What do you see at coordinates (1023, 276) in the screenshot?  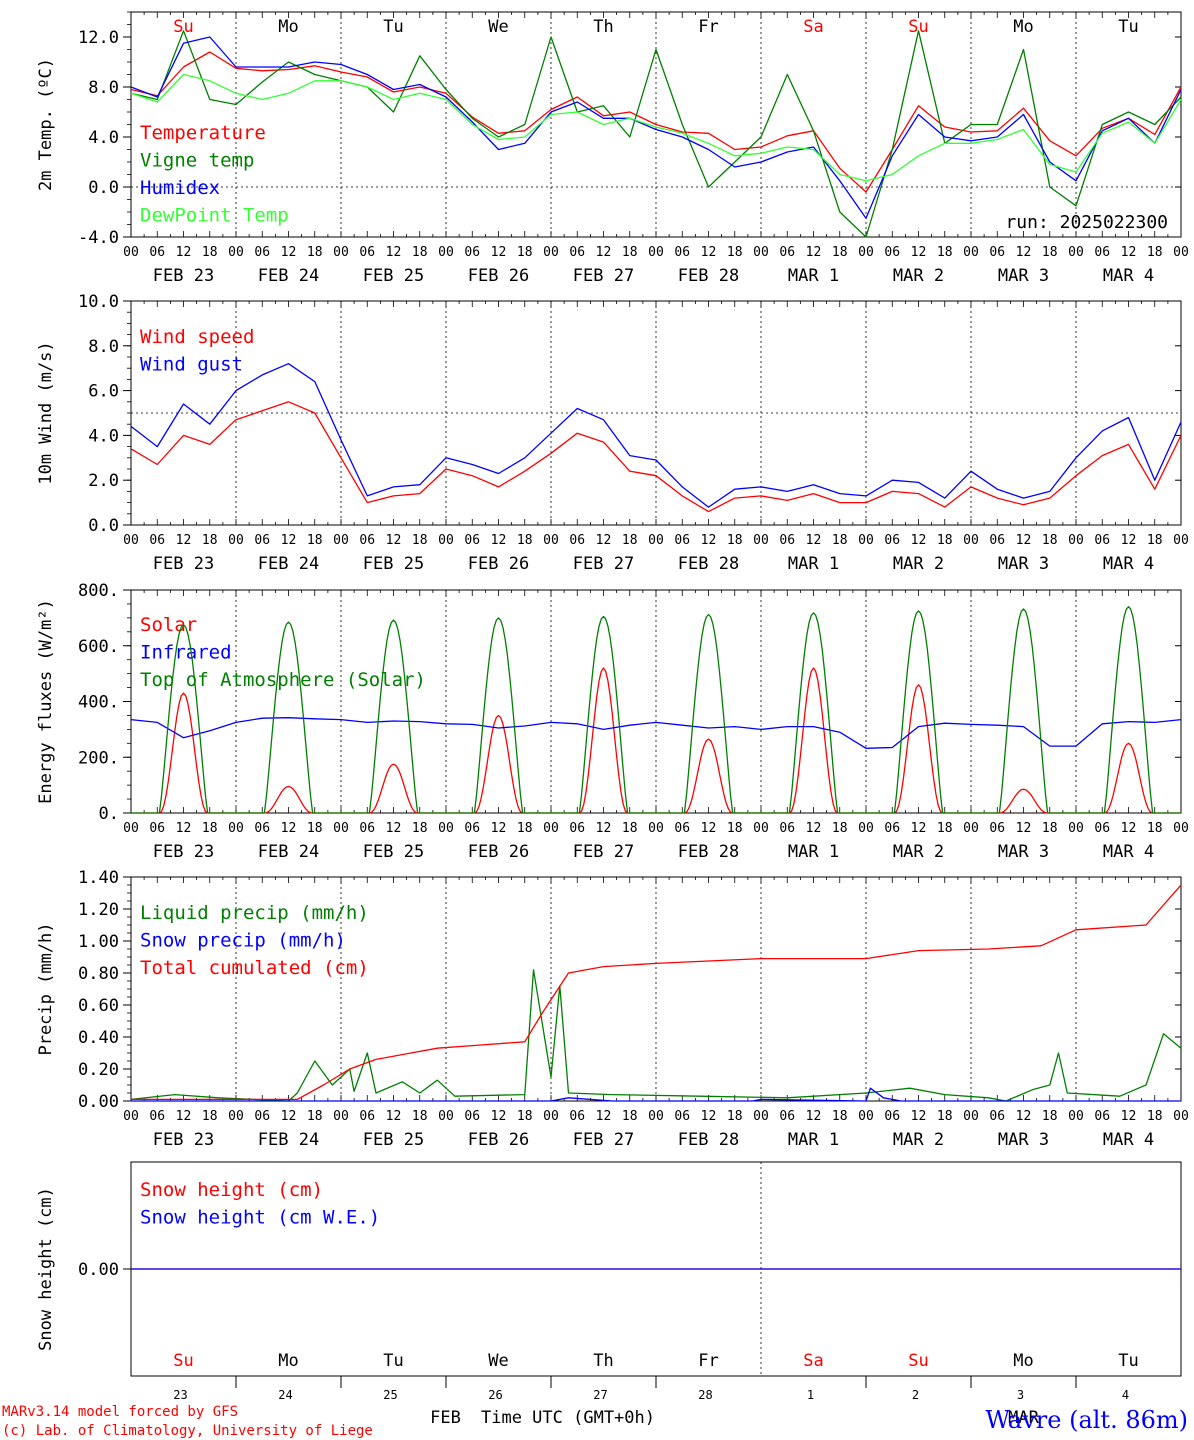 I see `panel-1-date-label: MAR 3` at bounding box center [1023, 276].